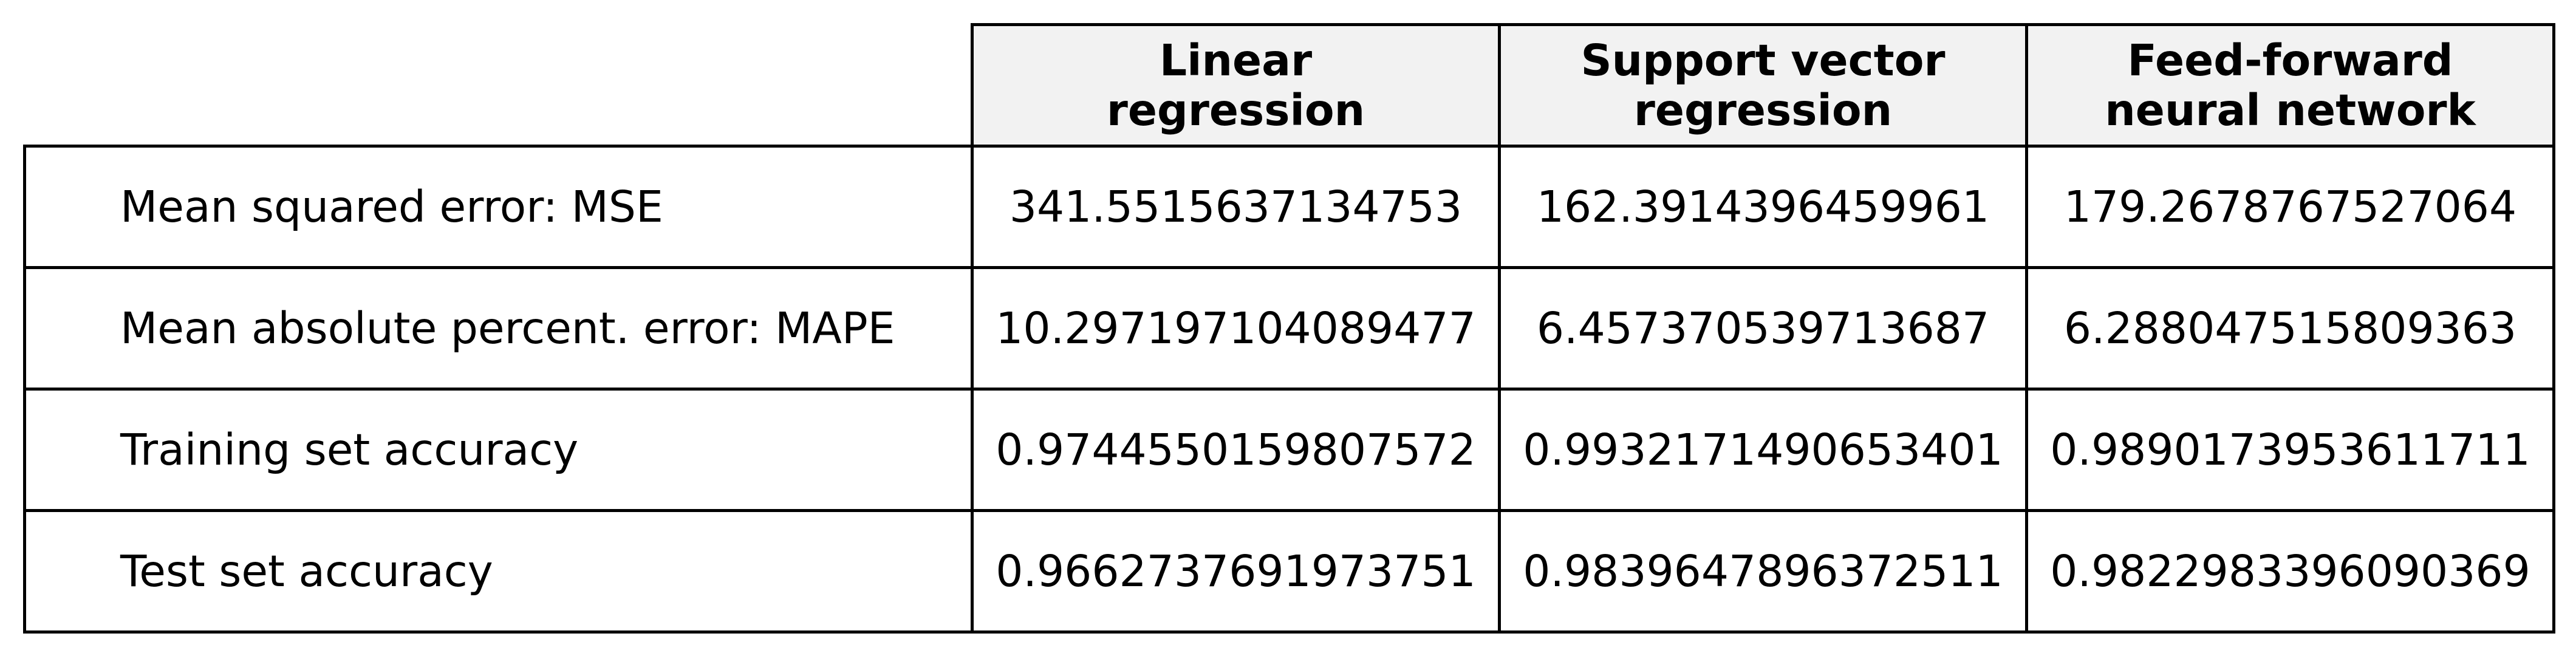 Image resolution: width=2576 pixels, height=656 pixels. Describe the element at coordinates (498, 207) in the screenshot. I see `row-label-mse: Mean squared error: MSE` at that location.